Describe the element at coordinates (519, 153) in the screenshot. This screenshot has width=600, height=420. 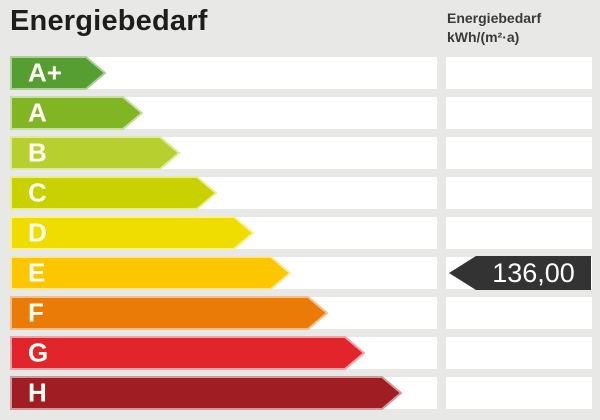
I see `value-cell-B` at that location.